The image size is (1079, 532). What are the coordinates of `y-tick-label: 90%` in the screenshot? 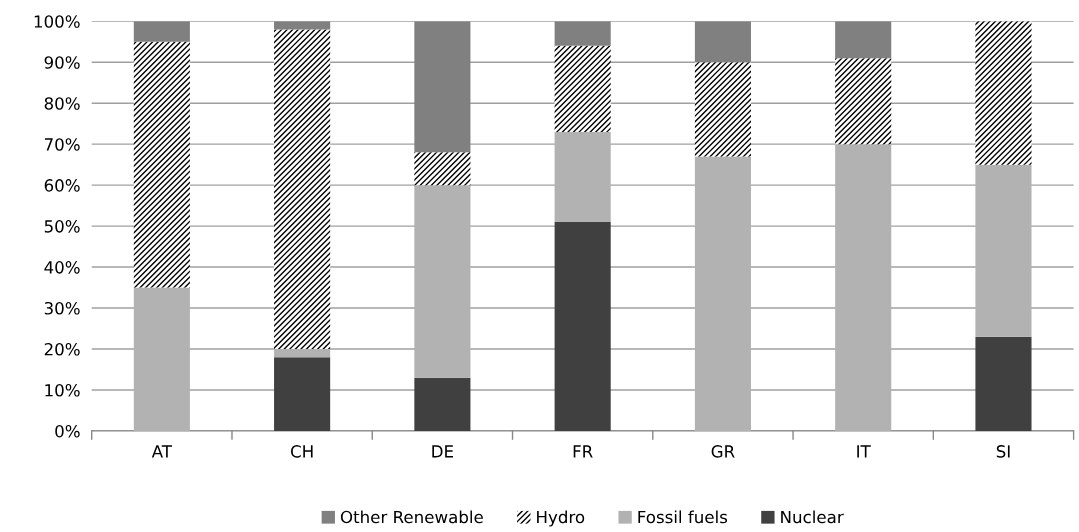 It's located at (62, 62).